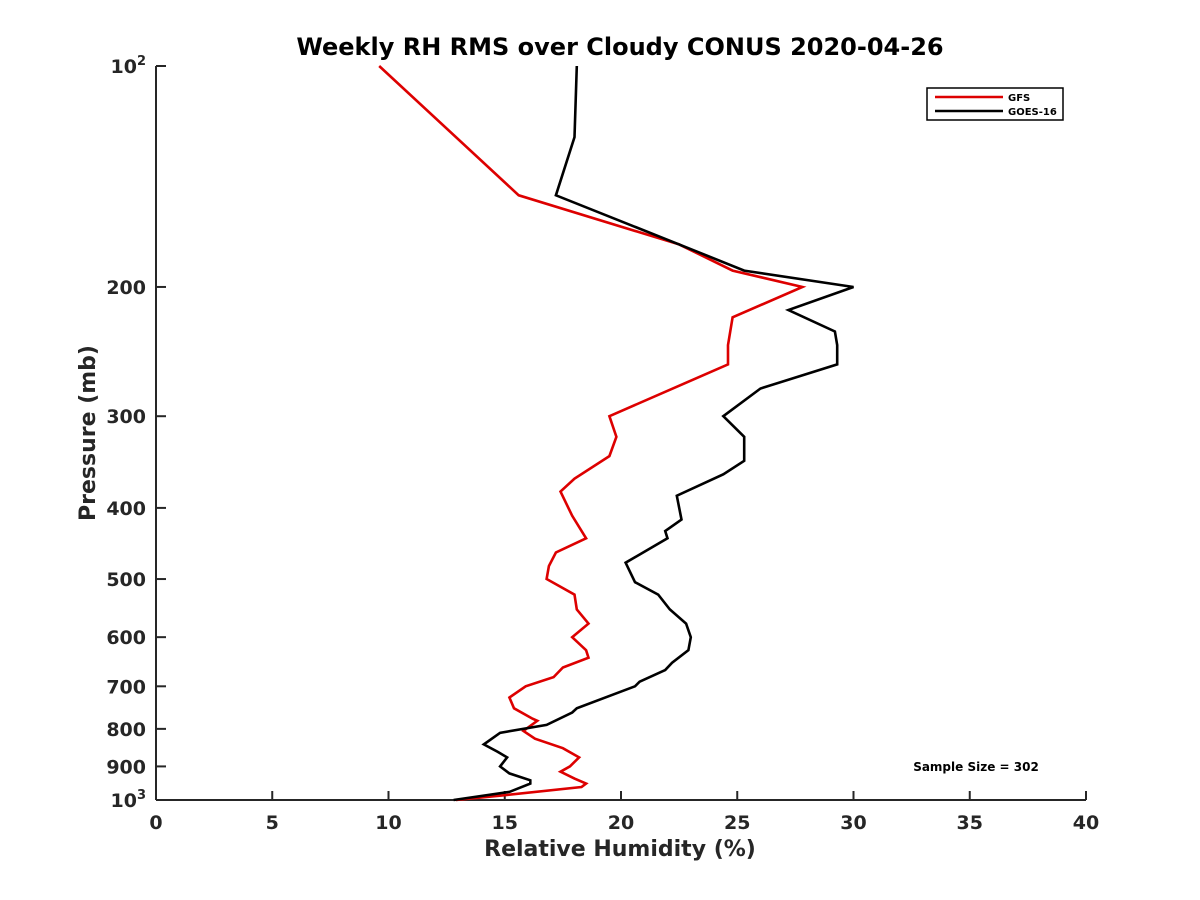 This screenshot has width=1200, height=900. I want to click on y-tick-label: 200, so click(126, 288).